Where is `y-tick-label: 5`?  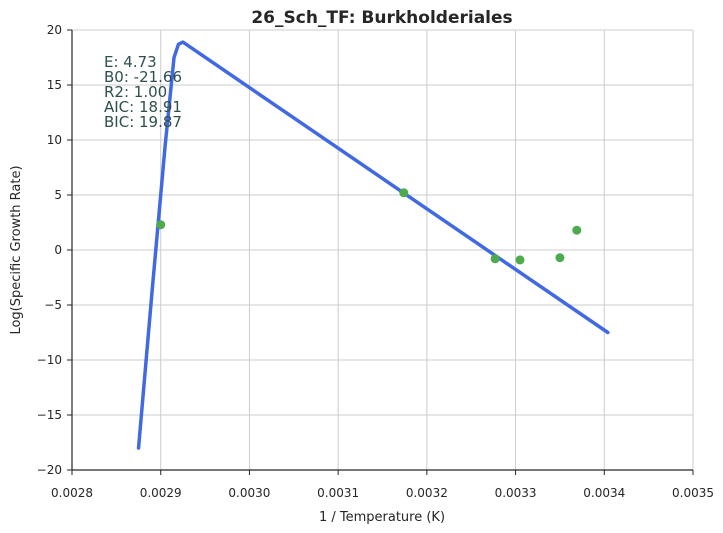
y-tick-label: 5 is located at coordinates (58, 195).